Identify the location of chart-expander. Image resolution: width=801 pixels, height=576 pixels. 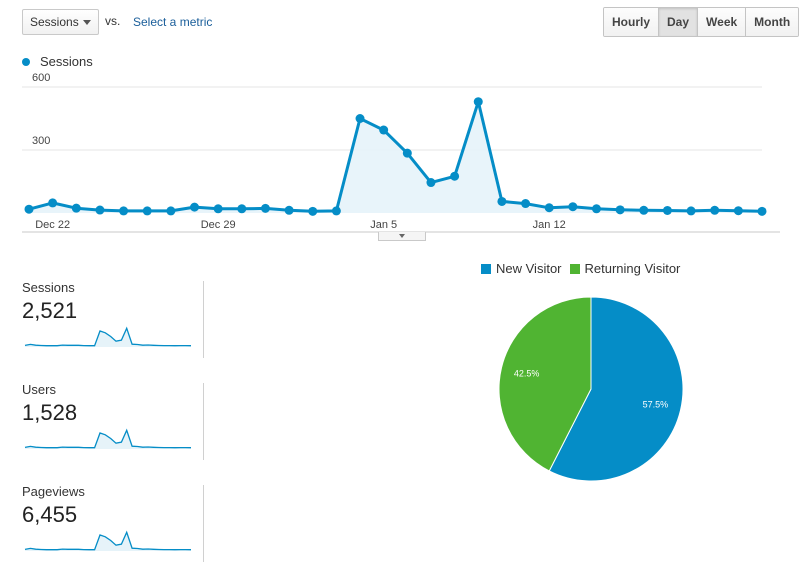
(402, 236).